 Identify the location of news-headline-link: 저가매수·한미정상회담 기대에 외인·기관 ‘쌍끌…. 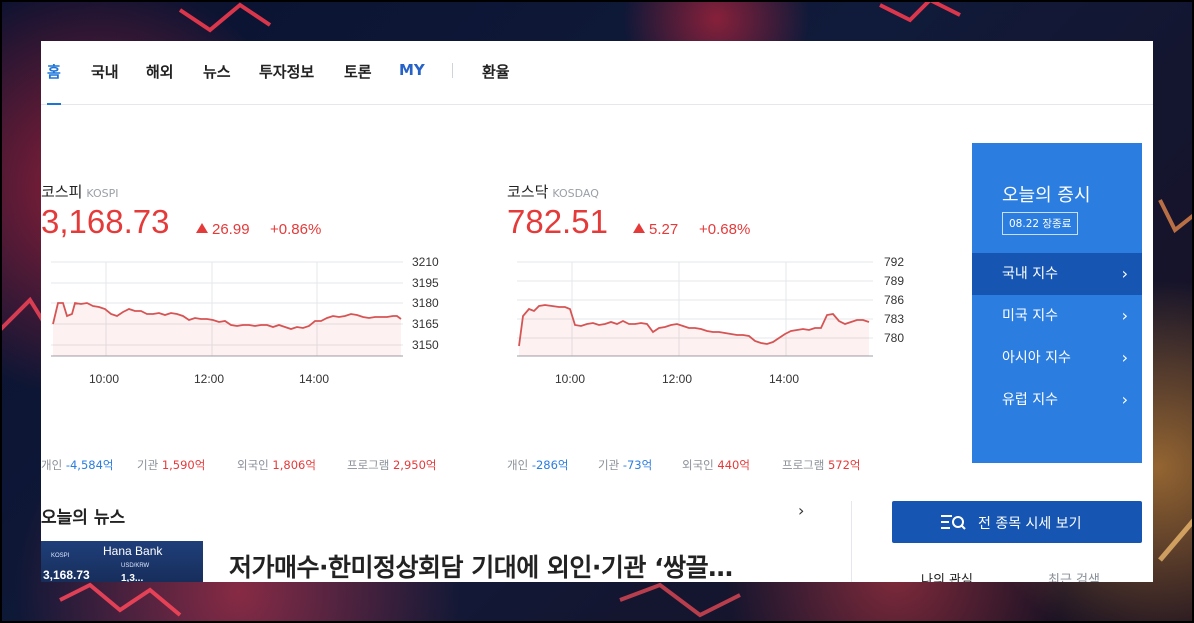
(481, 567).